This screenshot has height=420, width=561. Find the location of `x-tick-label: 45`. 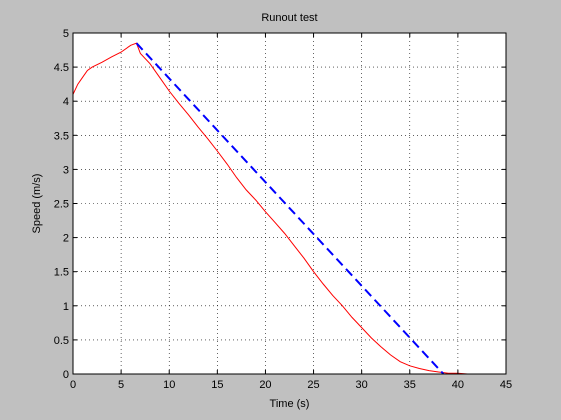

x-tick-label: 45 is located at coordinates (506, 385).